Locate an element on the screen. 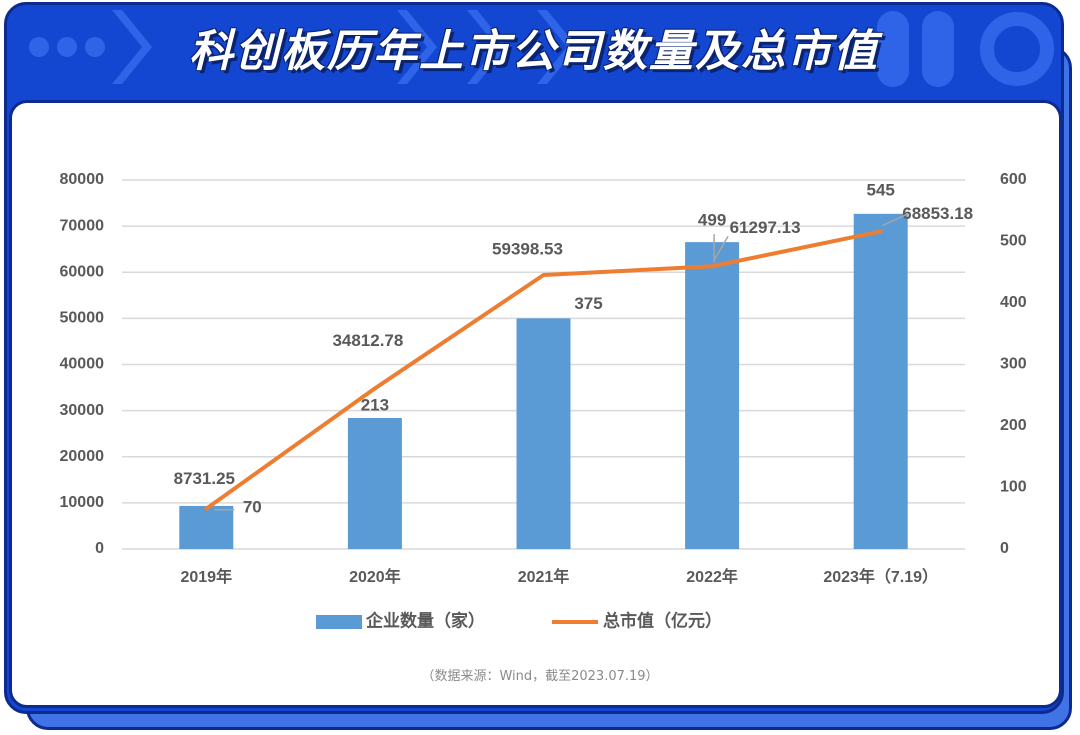 Image resolution: width=1080 pixels, height=735 pixels. legend-swatch-bar is located at coordinates (339, 622).